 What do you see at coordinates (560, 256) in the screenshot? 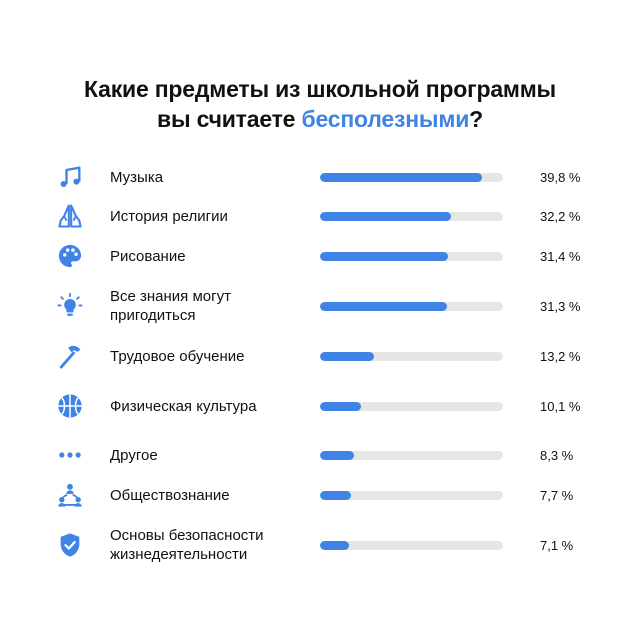
I see `bar-value-label: 31,4 %` at bounding box center [560, 256].